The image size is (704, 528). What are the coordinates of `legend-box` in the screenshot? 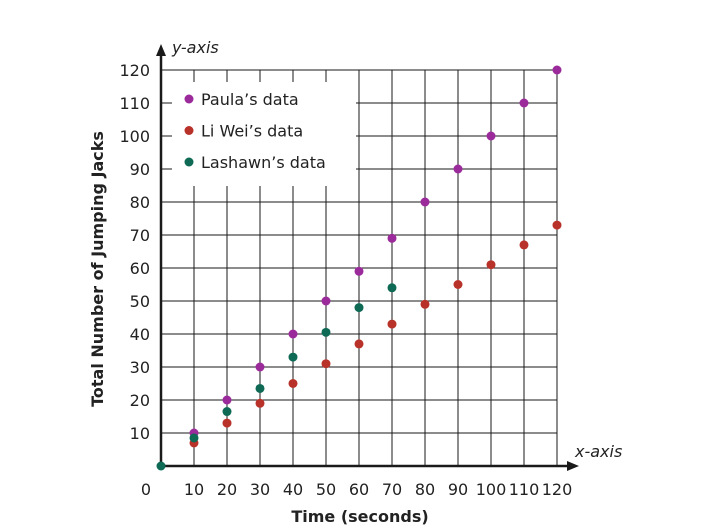 It's located at (264, 134).